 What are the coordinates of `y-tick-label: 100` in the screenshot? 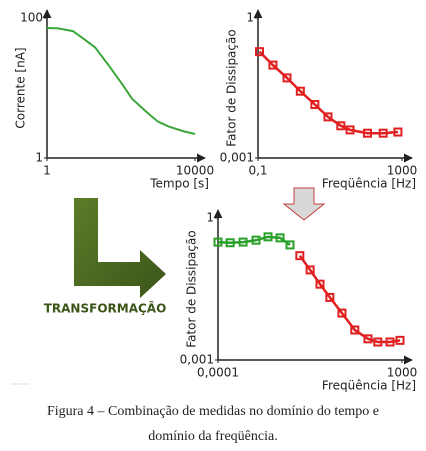 It's located at (31, 18).